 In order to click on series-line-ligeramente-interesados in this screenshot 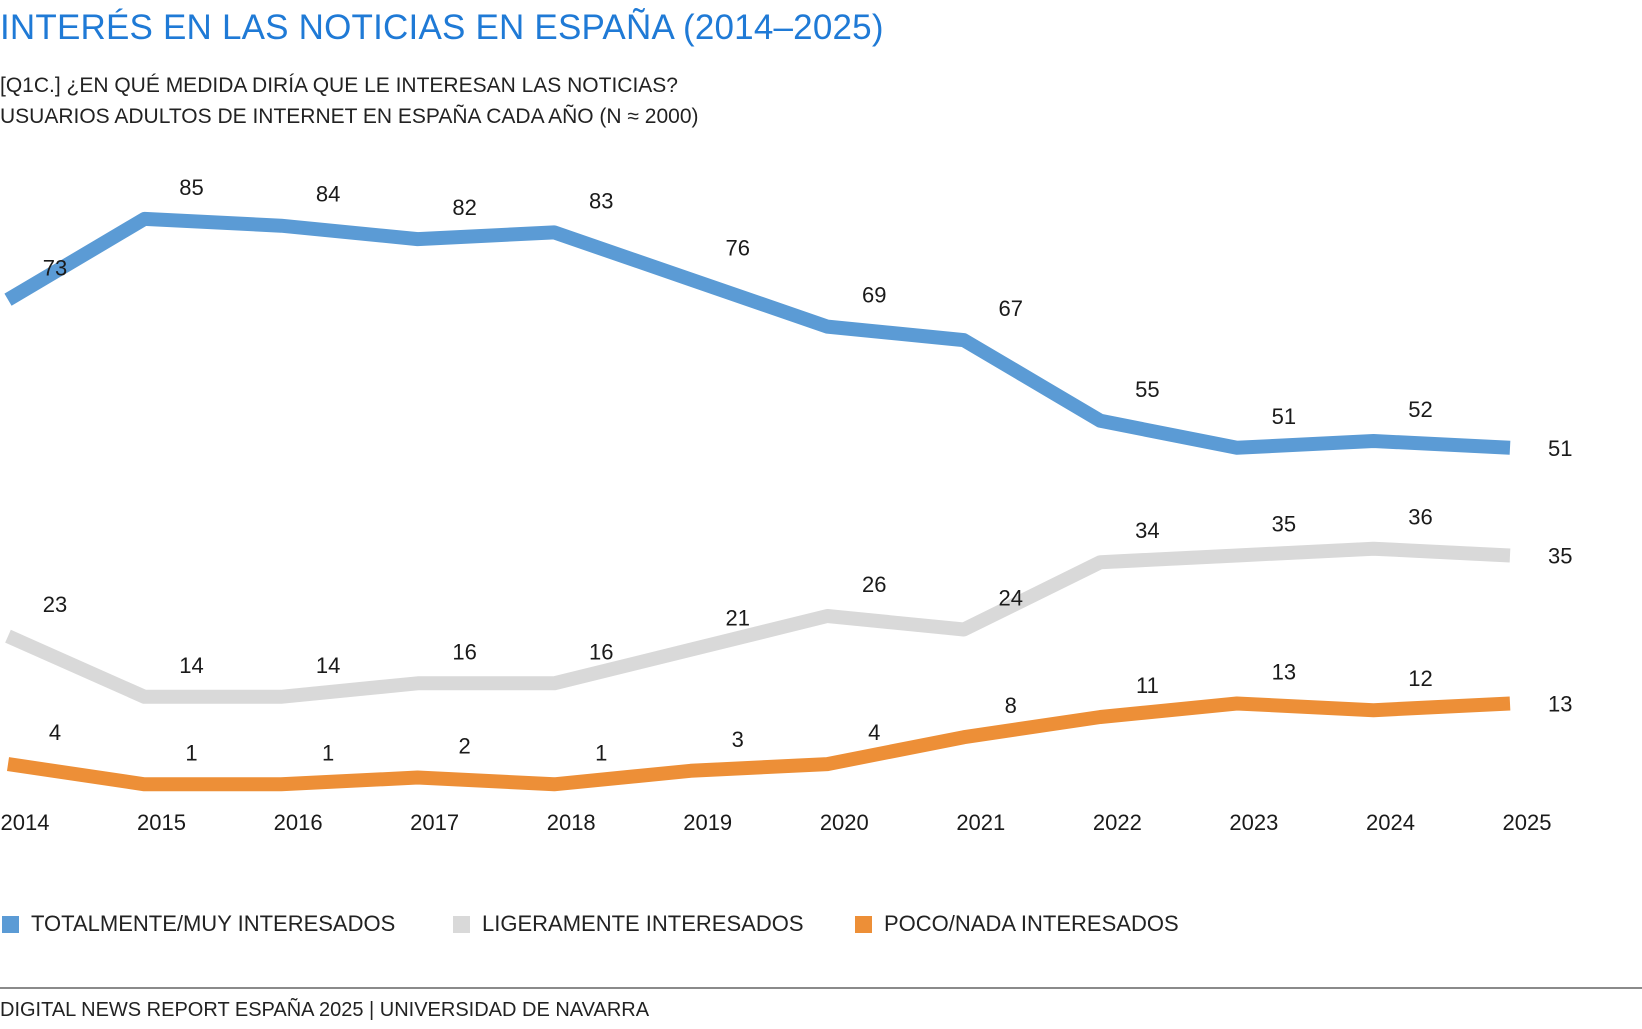, I will do `click(758, 622)`.